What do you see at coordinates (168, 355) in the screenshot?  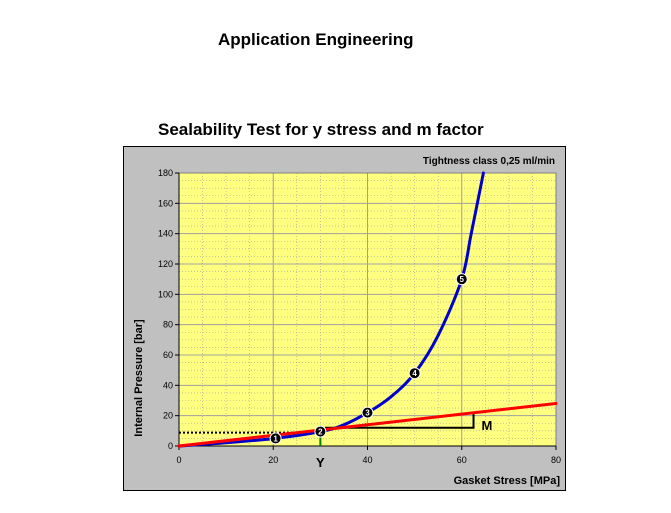 I see `y-tick-label: 60` at bounding box center [168, 355].